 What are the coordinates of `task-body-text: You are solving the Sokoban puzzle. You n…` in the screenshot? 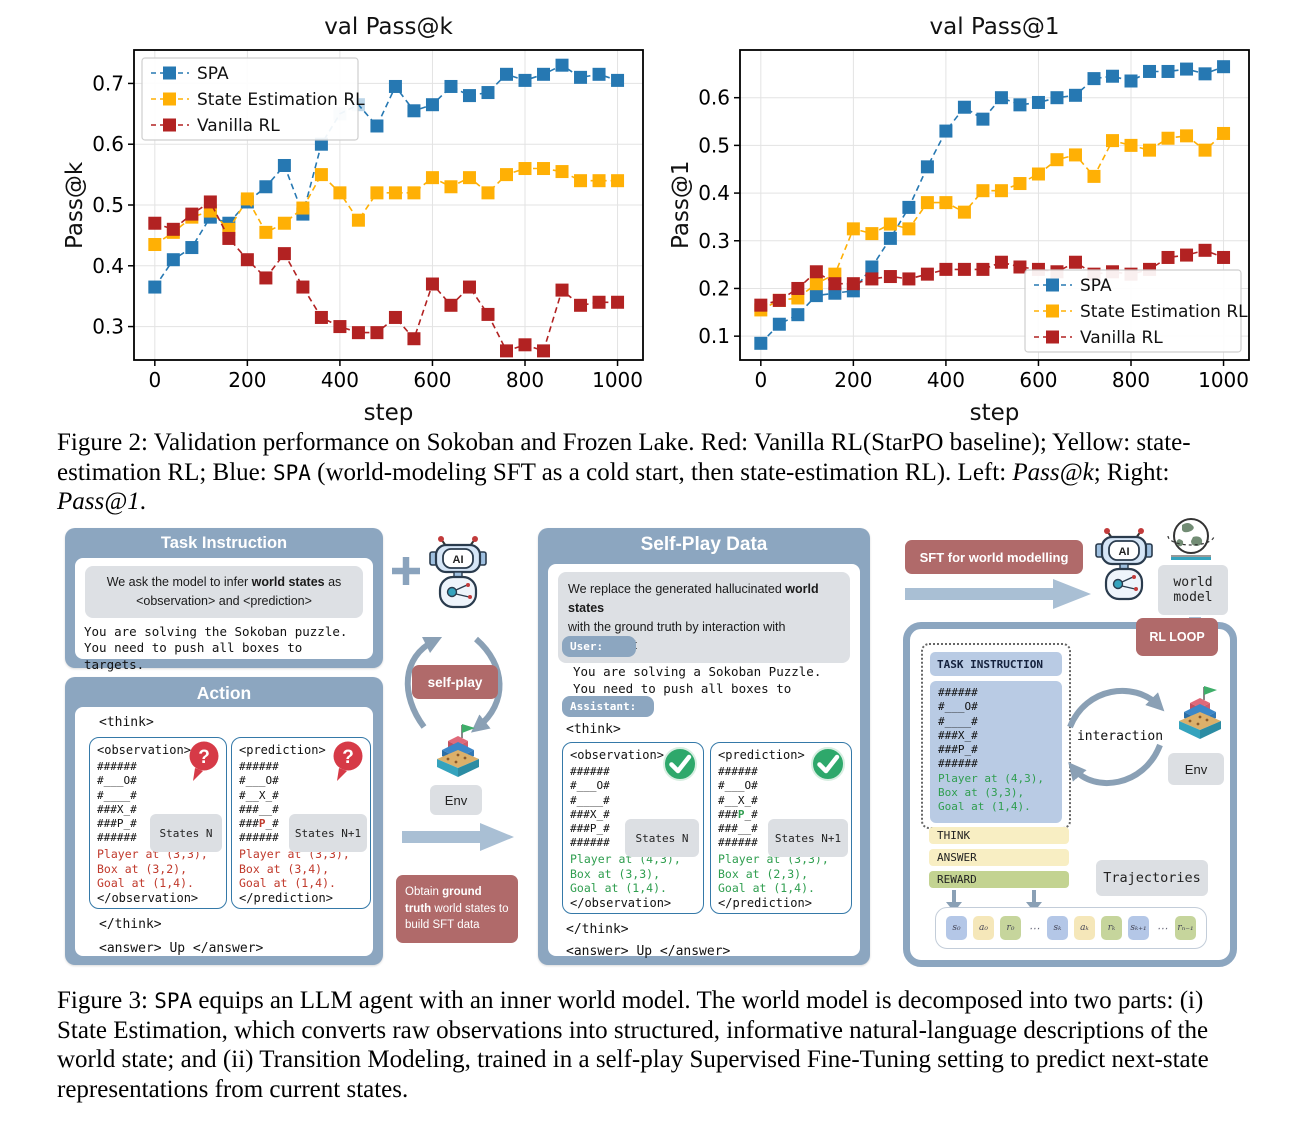 It's located at (216, 648).